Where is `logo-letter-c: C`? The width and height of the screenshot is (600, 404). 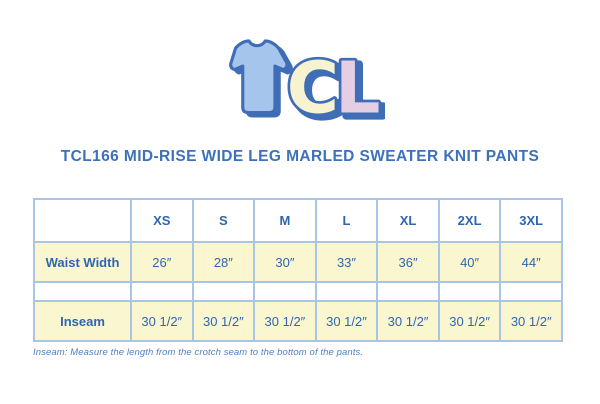
logo-letter-c: C is located at coordinates (313, 85).